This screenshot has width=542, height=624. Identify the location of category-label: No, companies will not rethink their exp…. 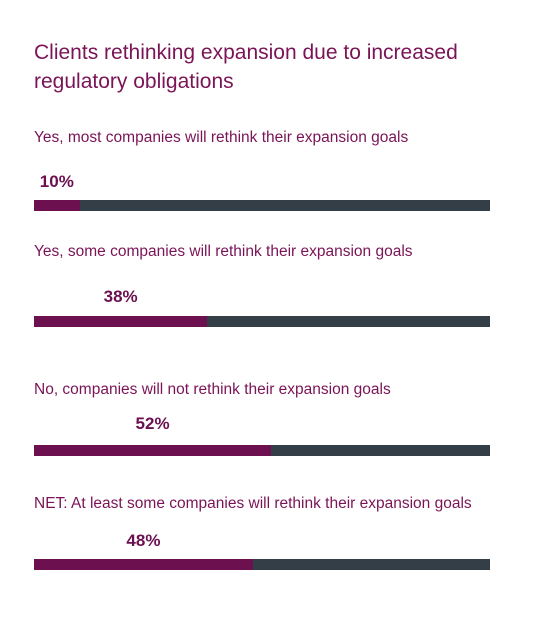
(212, 389).